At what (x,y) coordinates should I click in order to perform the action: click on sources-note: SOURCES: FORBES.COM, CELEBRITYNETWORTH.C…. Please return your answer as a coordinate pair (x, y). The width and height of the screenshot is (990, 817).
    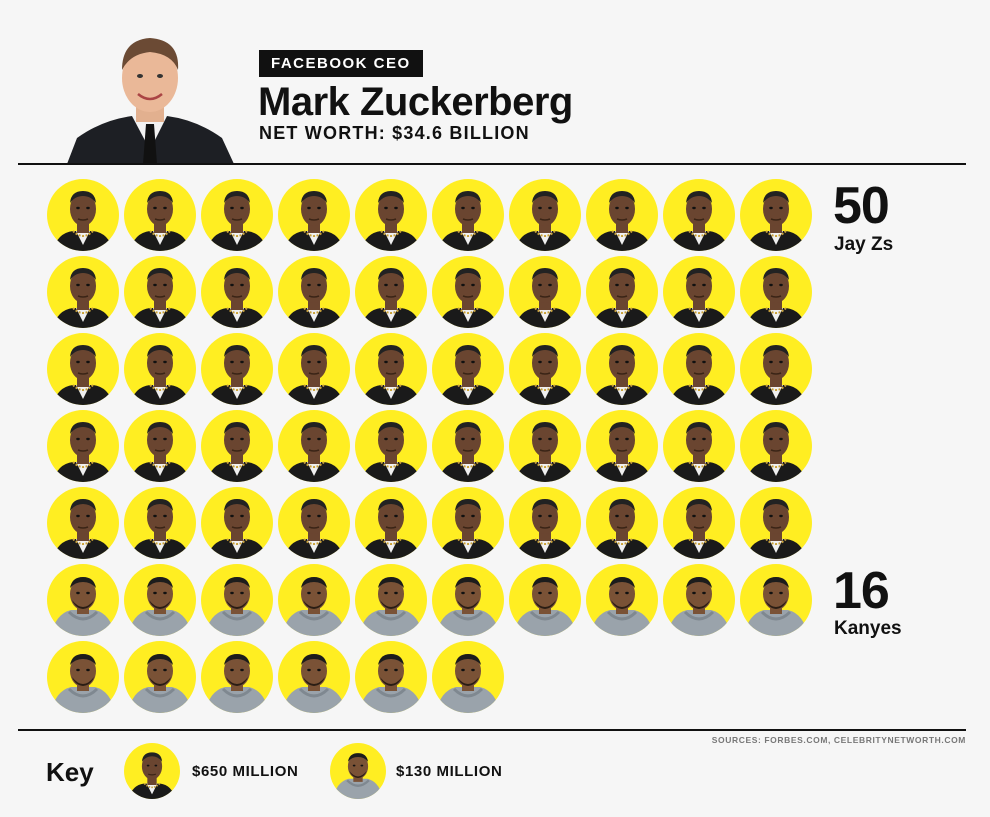
    Looking at the image, I should click on (838, 740).